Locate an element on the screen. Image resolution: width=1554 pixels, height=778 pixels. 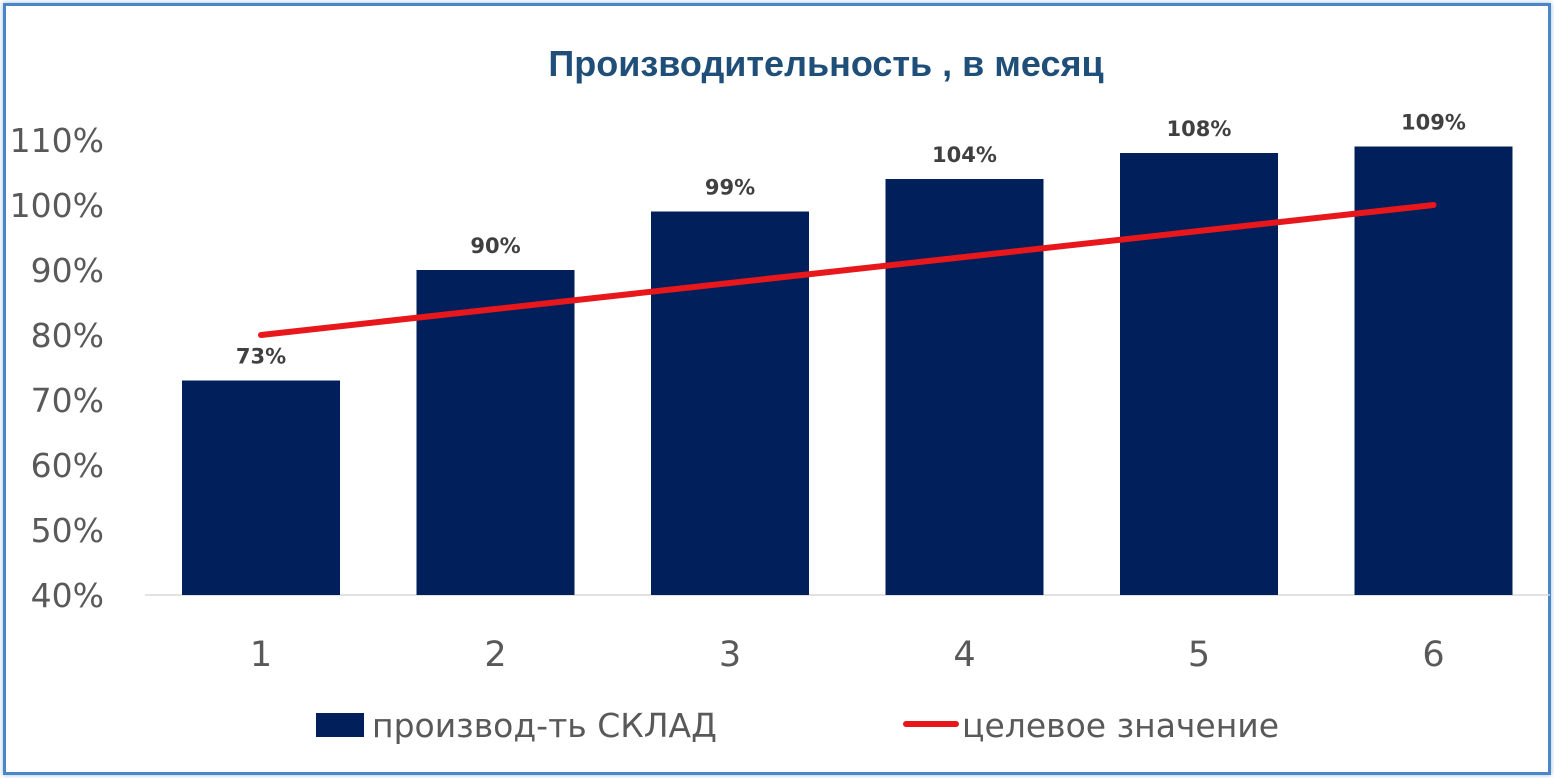
legend-label-bar: производ-ть СКЛАД is located at coordinates (544, 725).